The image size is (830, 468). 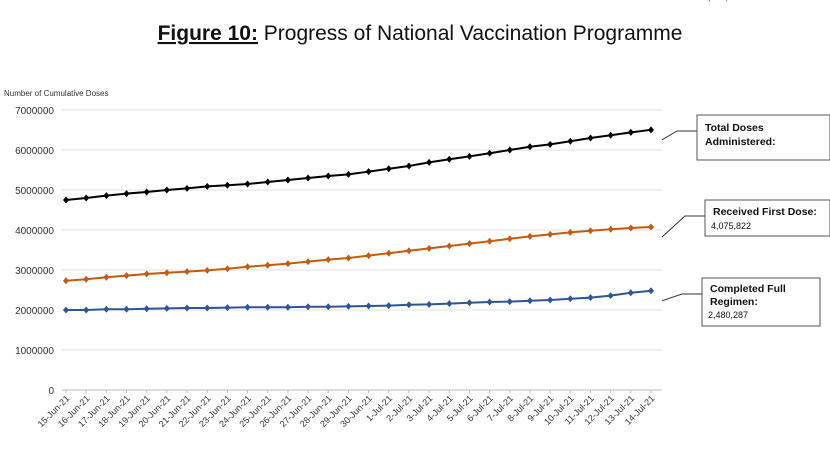 I want to click on y-tick-label: 6000000, so click(x=34, y=151).